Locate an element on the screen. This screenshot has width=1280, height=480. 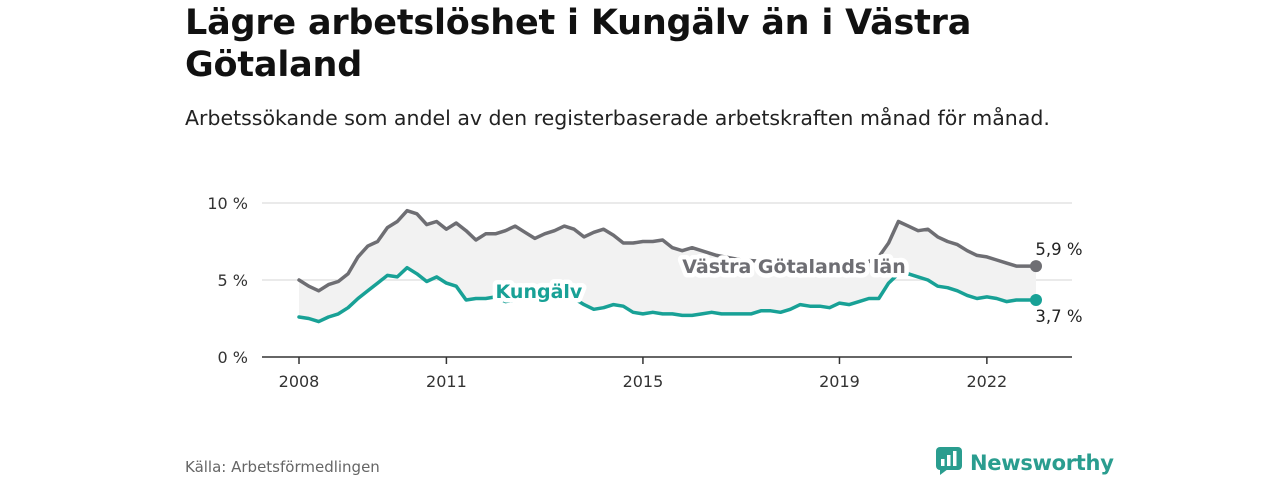
y-tick-label: 10 % is located at coordinates (227, 203).